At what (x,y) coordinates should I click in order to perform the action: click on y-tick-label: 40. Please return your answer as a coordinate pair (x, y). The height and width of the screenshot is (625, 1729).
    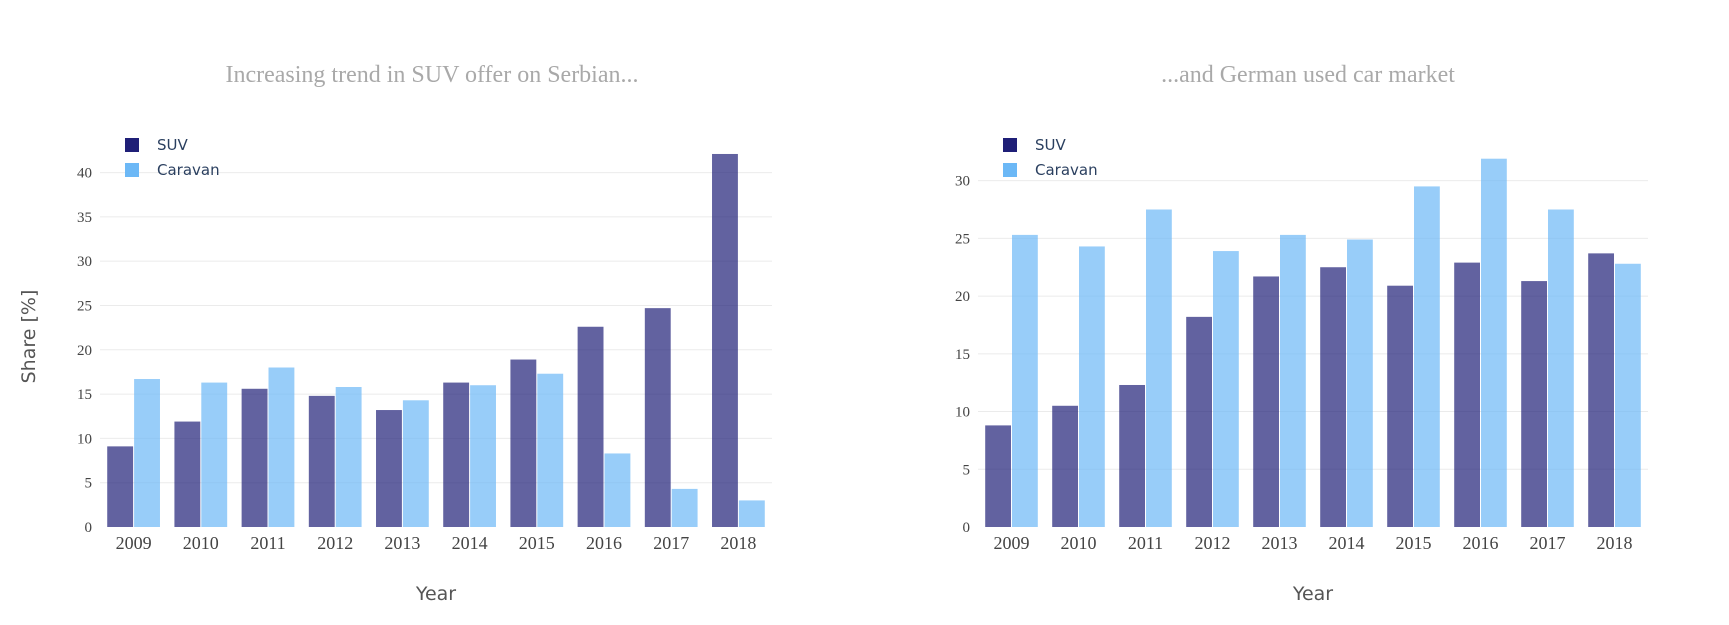
    Looking at the image, I should click on (84, 174).